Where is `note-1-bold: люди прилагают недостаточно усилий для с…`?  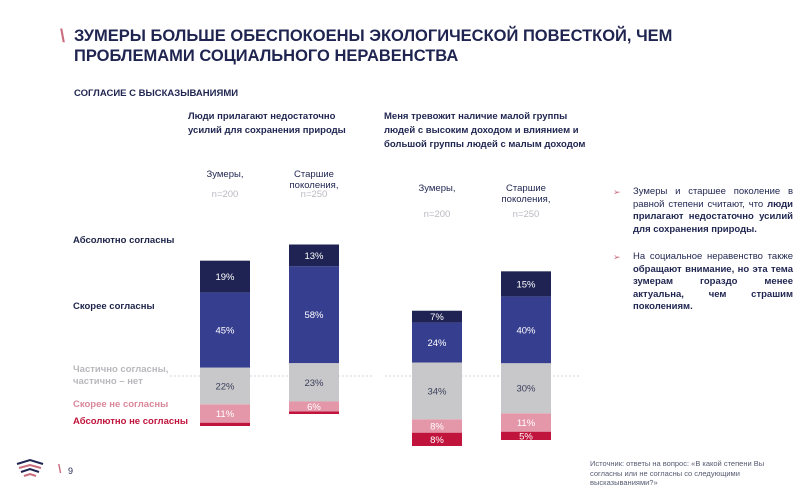 note-1-bold: люди прилагают недостаточно усилий для с… is located at coordinates (713, 216).